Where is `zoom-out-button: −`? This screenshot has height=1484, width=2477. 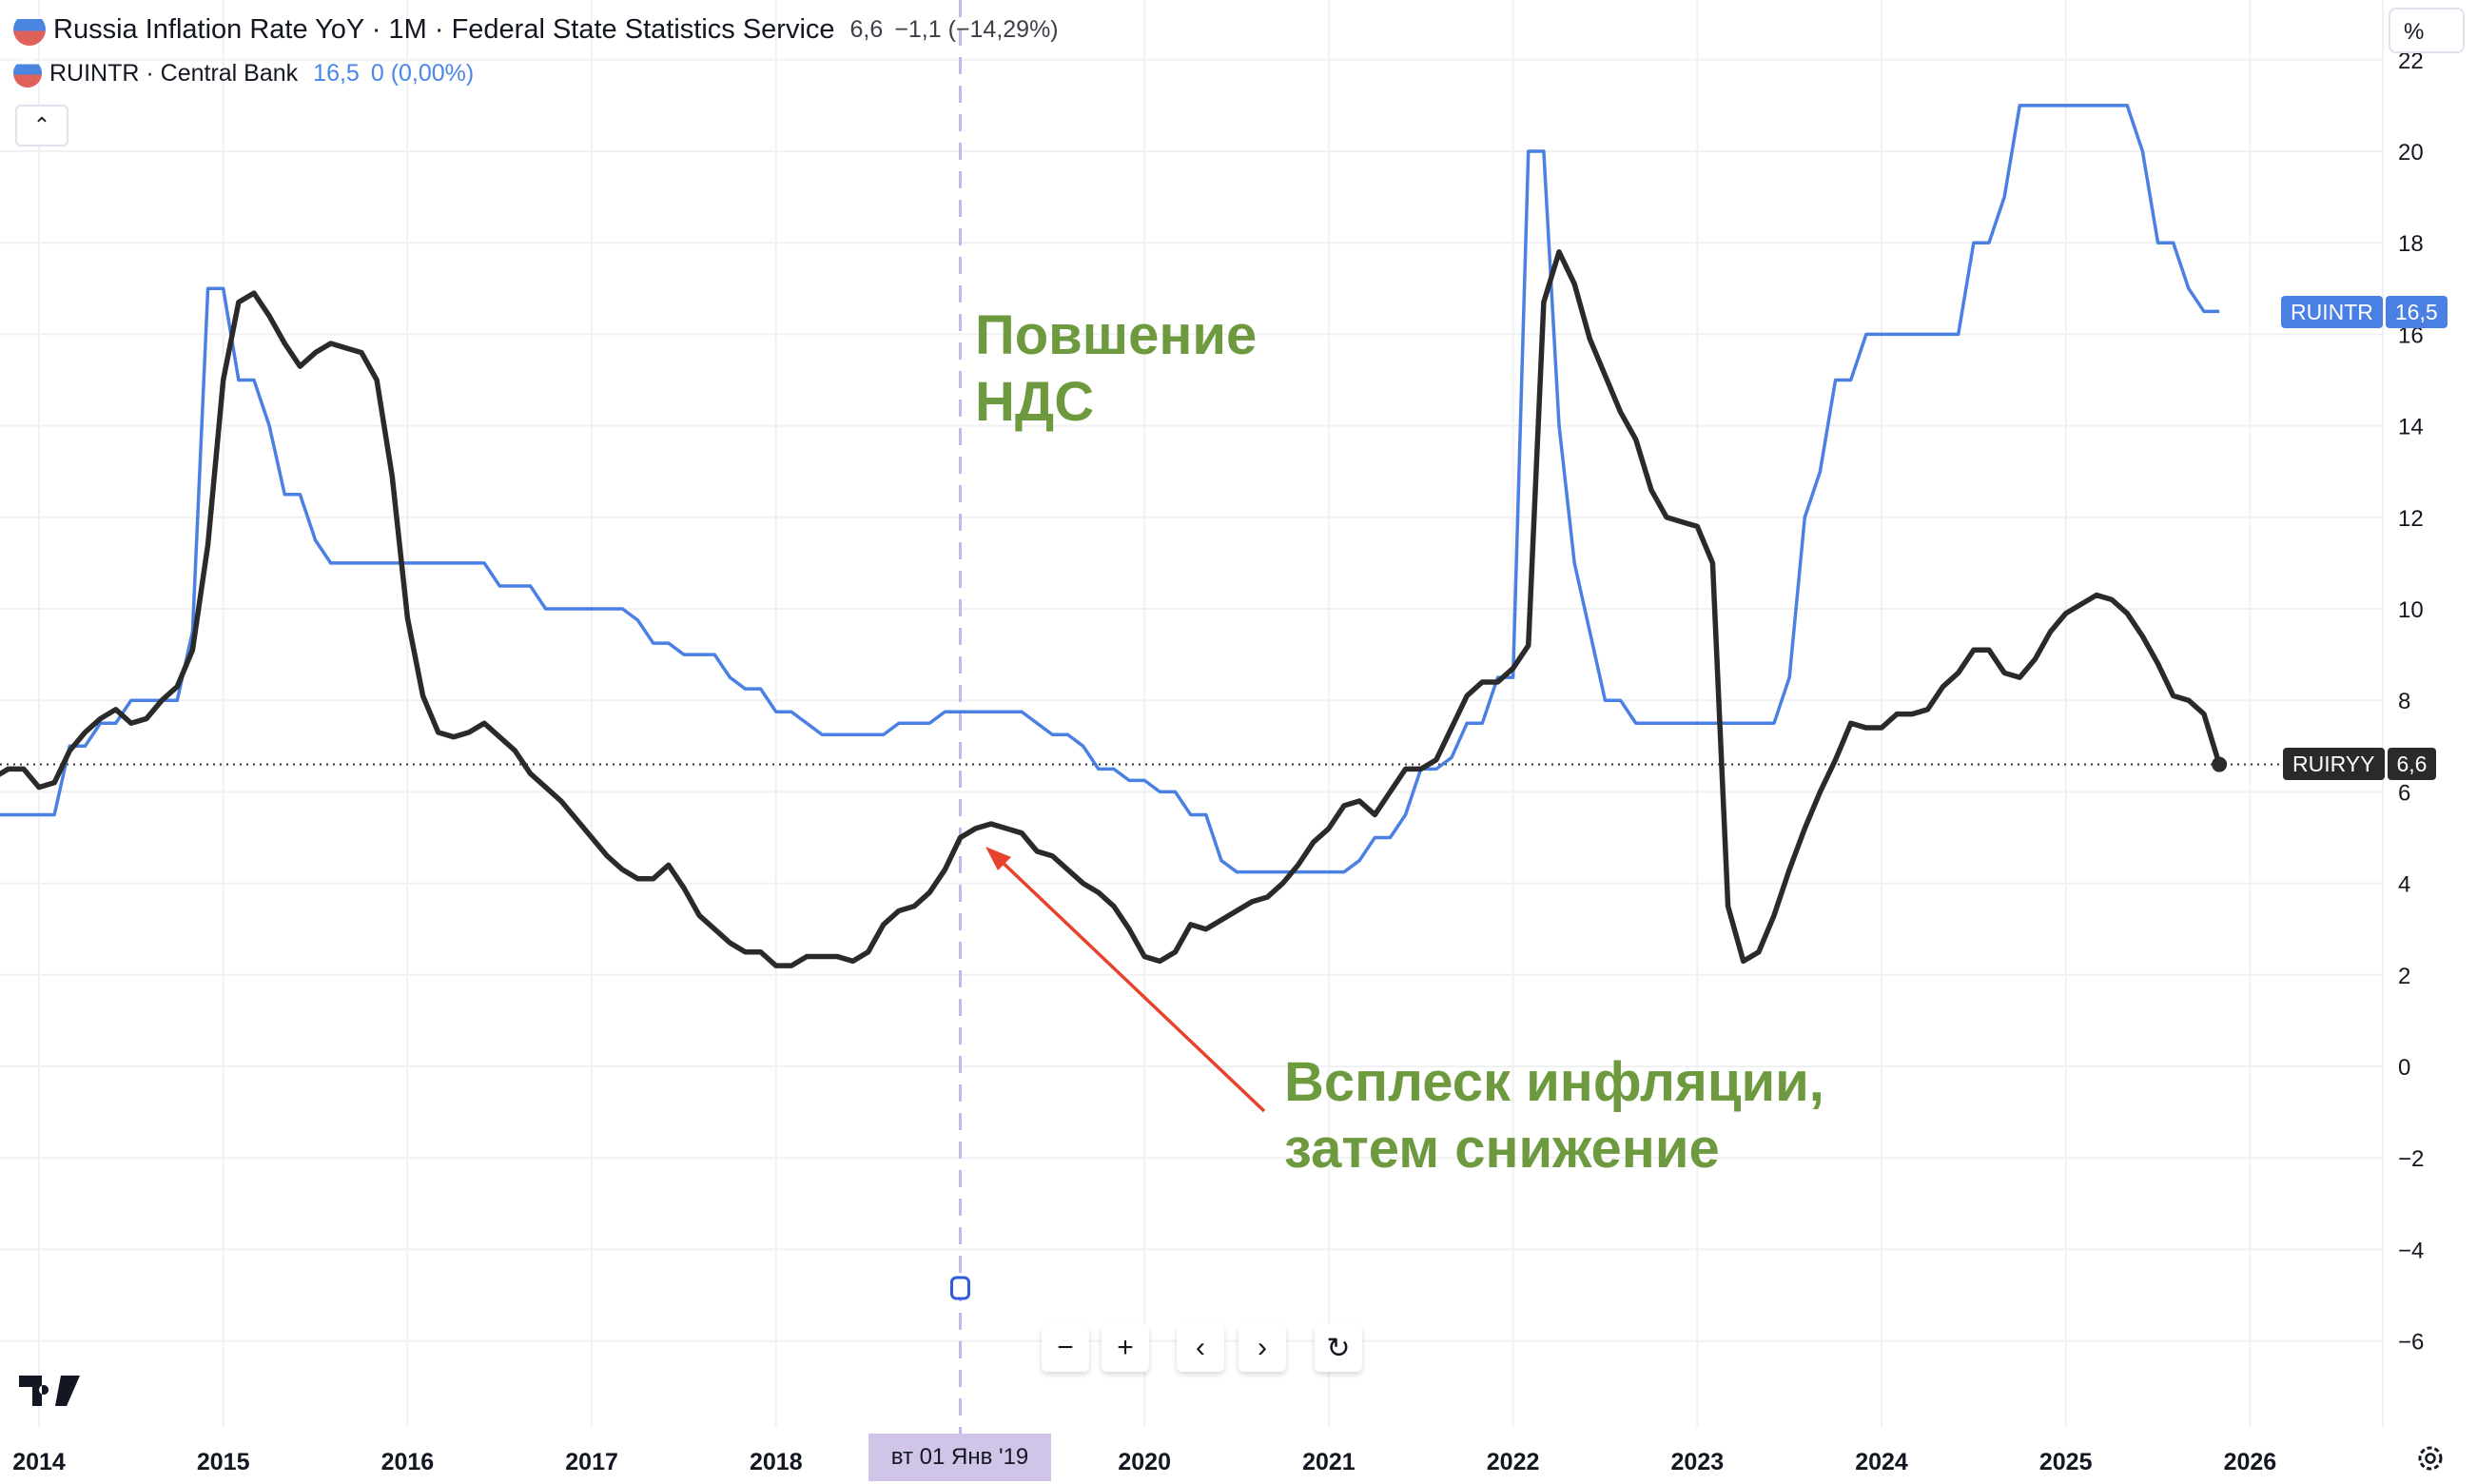
zoom-out-button: − is located at coordinates (1065, 1348).